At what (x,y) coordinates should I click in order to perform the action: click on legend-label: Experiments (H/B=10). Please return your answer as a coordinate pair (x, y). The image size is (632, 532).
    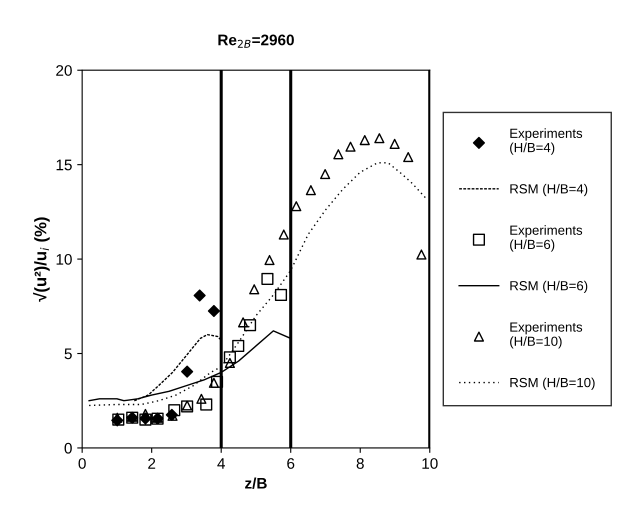
    Looking at the image, I should click on (546, 335).